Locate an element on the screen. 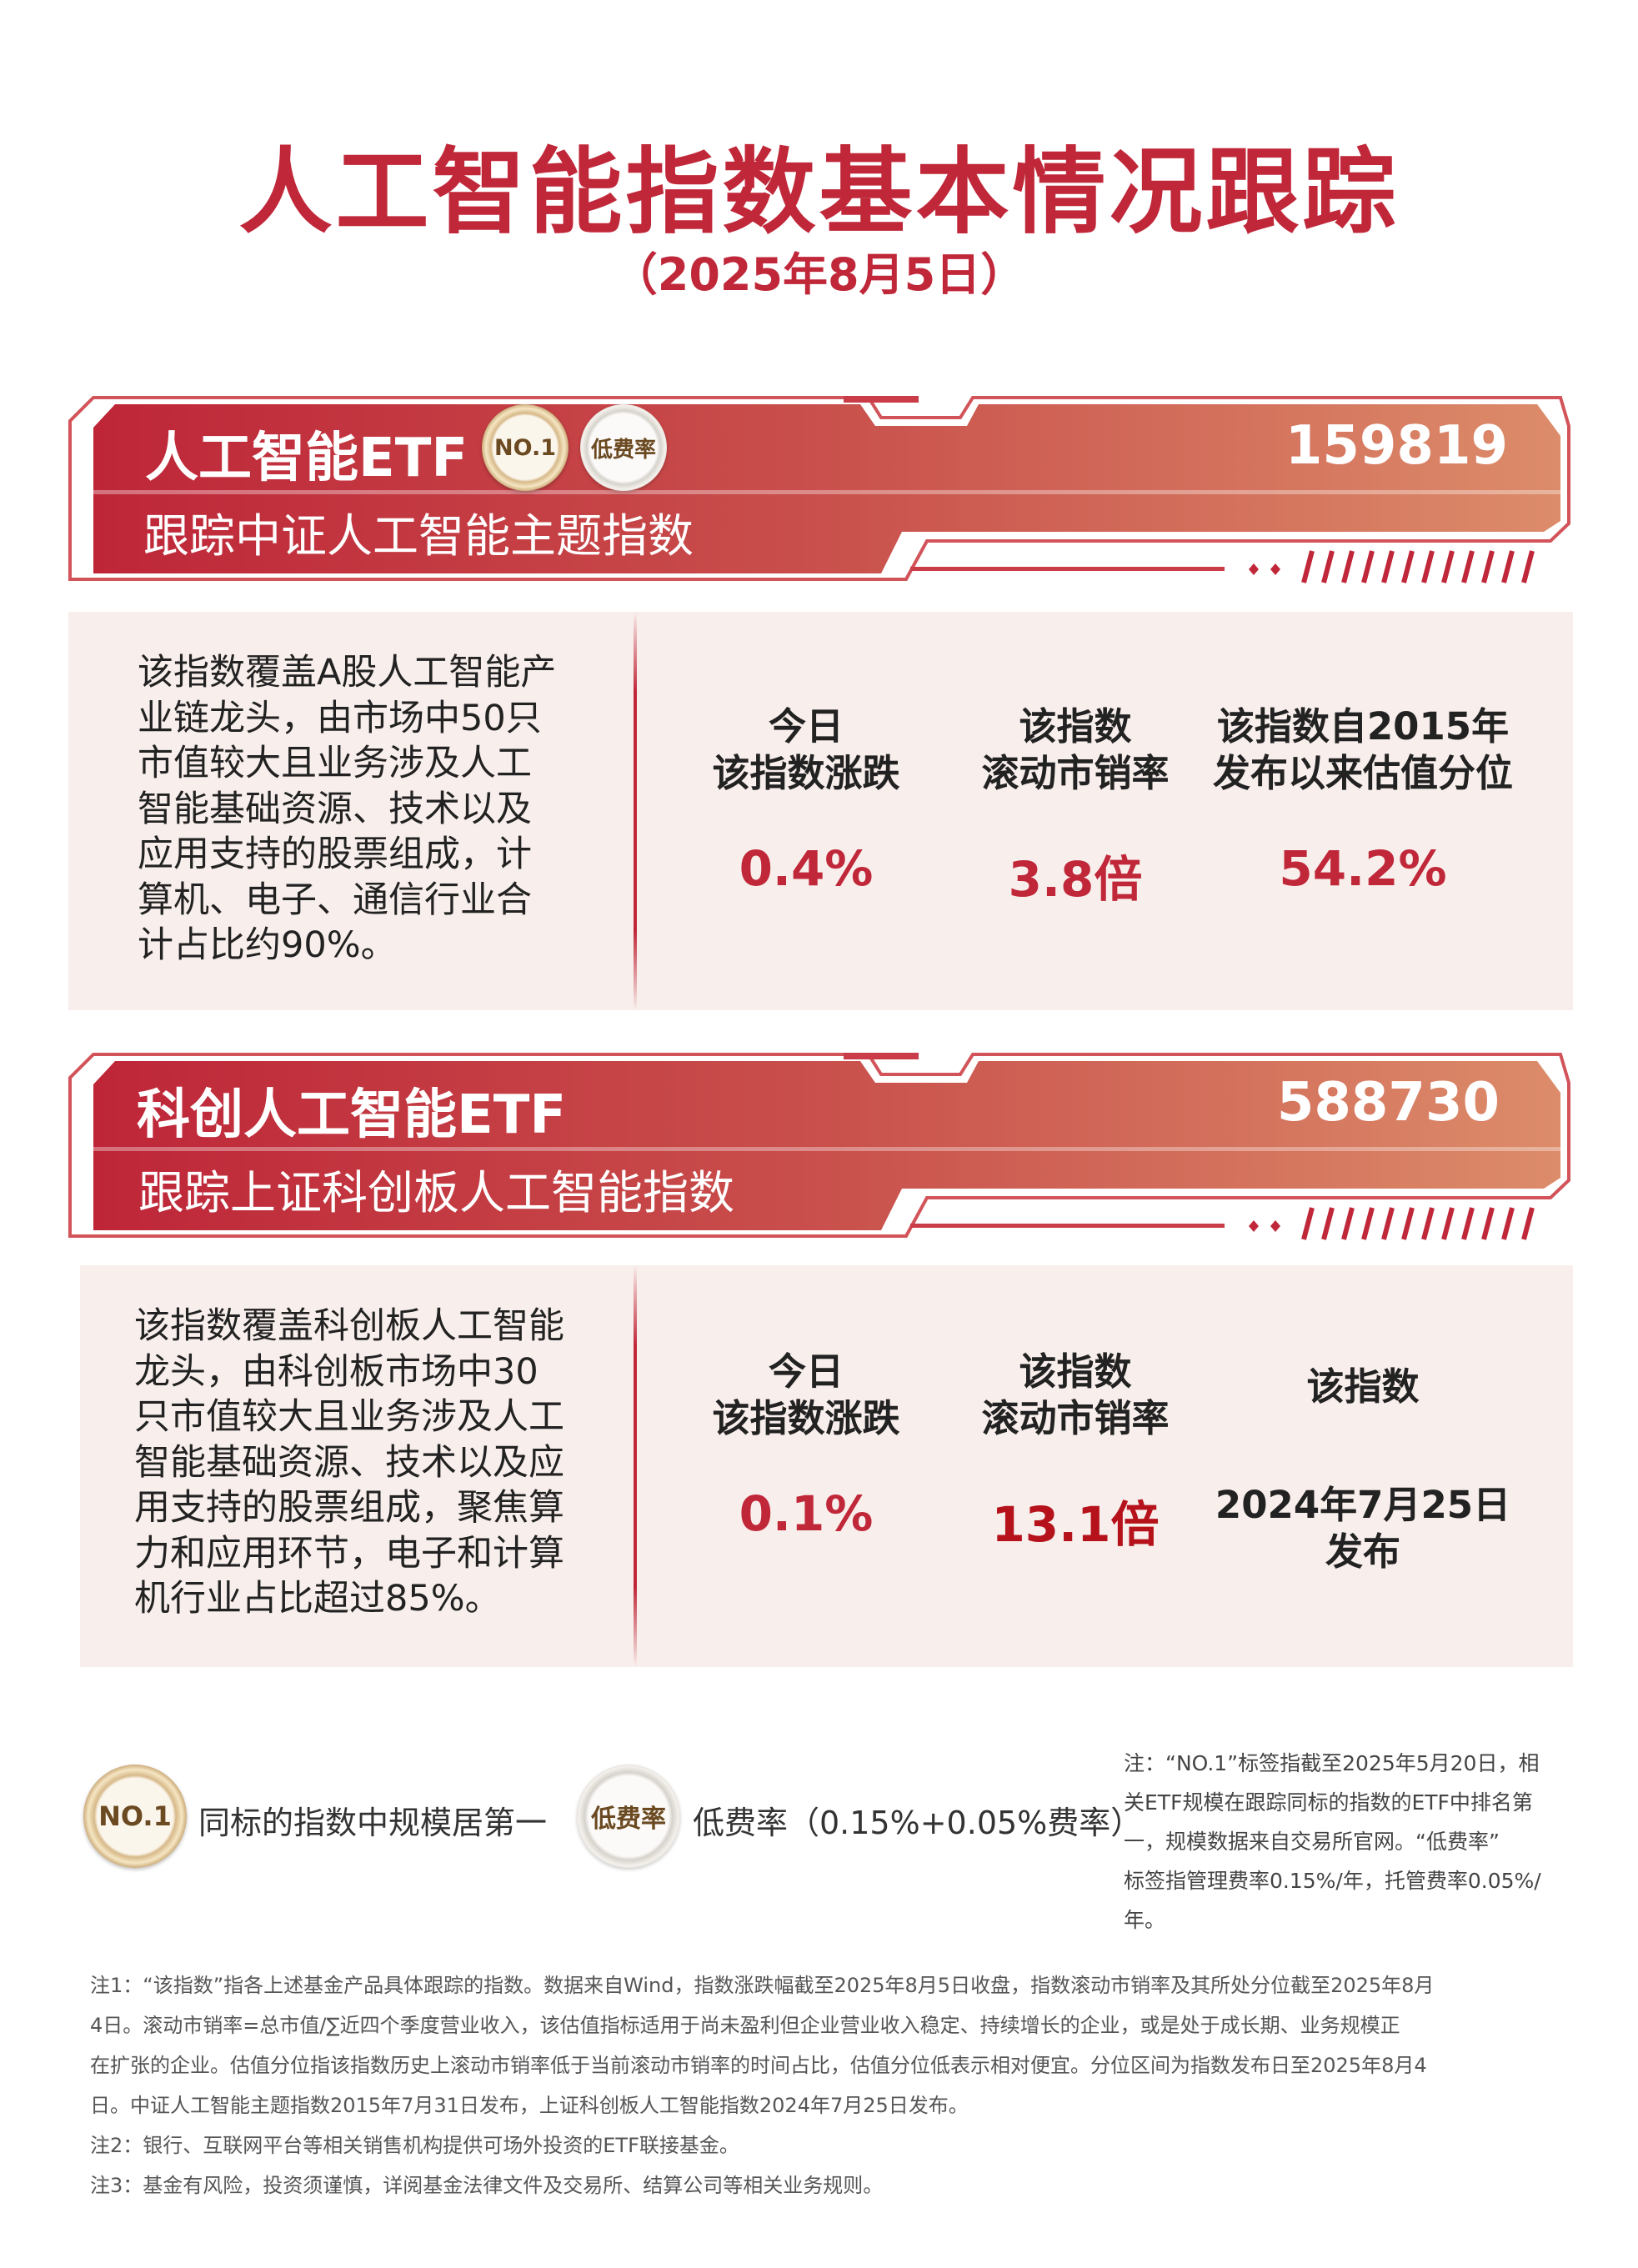  report-date: （2025年8月5日） is located at coordinates (819, 274).